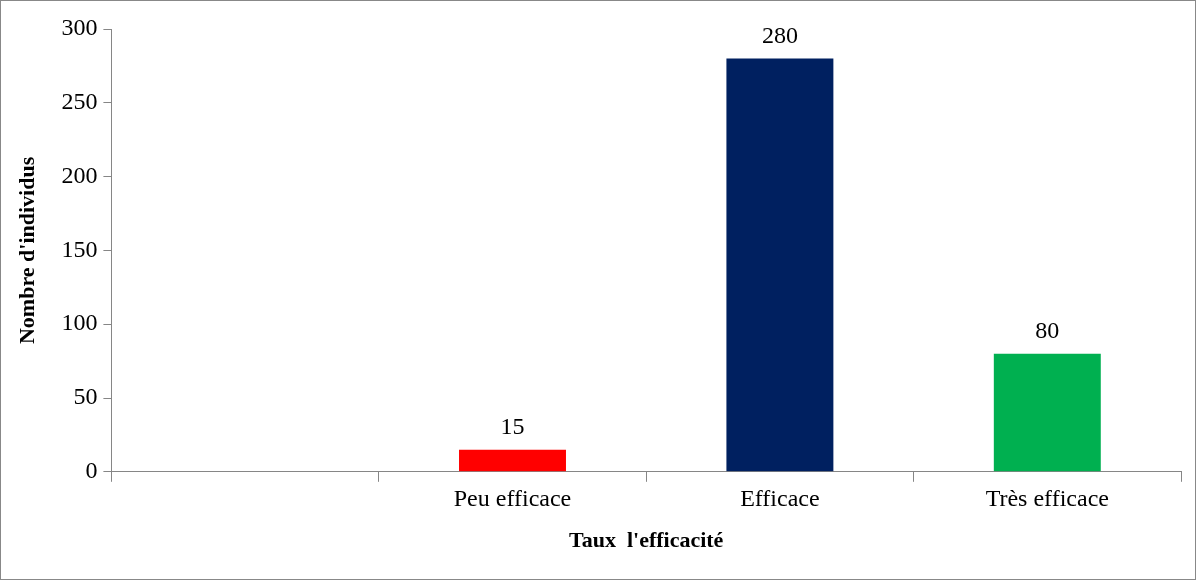 Image resolution: width=1196 pixels, height=580 pixels. Describe the element at coordinates (79, 248) in the screenshot. I see `y-tick-label: 150` at that location.